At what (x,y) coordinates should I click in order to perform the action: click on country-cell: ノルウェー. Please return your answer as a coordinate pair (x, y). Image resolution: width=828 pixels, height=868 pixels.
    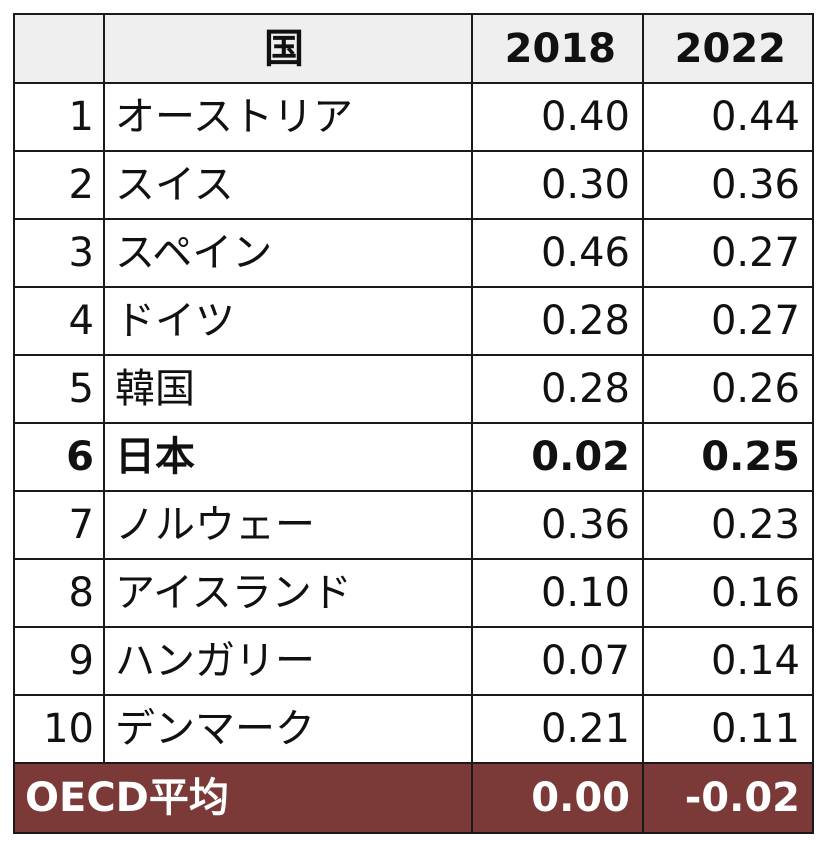
    Looking at the image, I should click on (288, 525).